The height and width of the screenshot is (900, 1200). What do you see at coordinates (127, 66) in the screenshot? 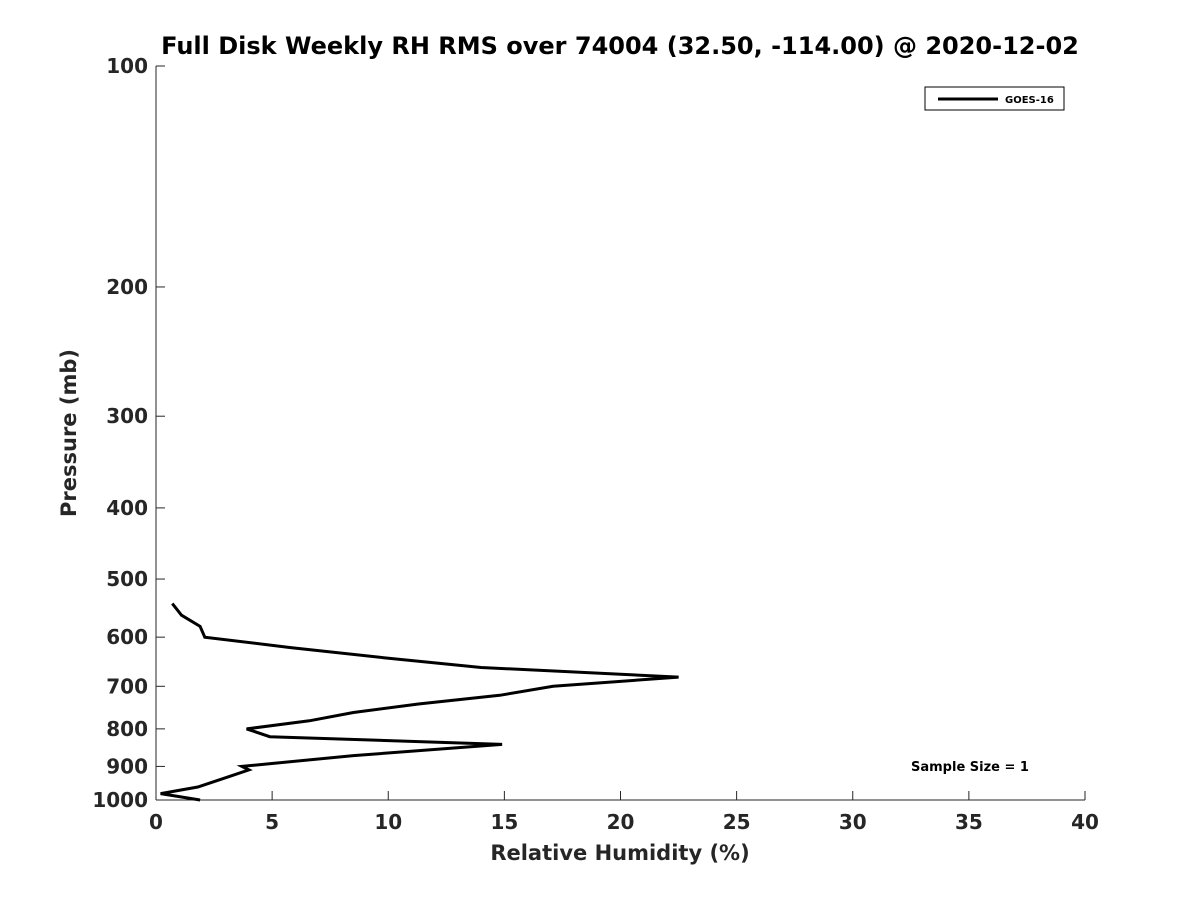
I see `y-tick-label: 100` at bounding box center [127, 66].